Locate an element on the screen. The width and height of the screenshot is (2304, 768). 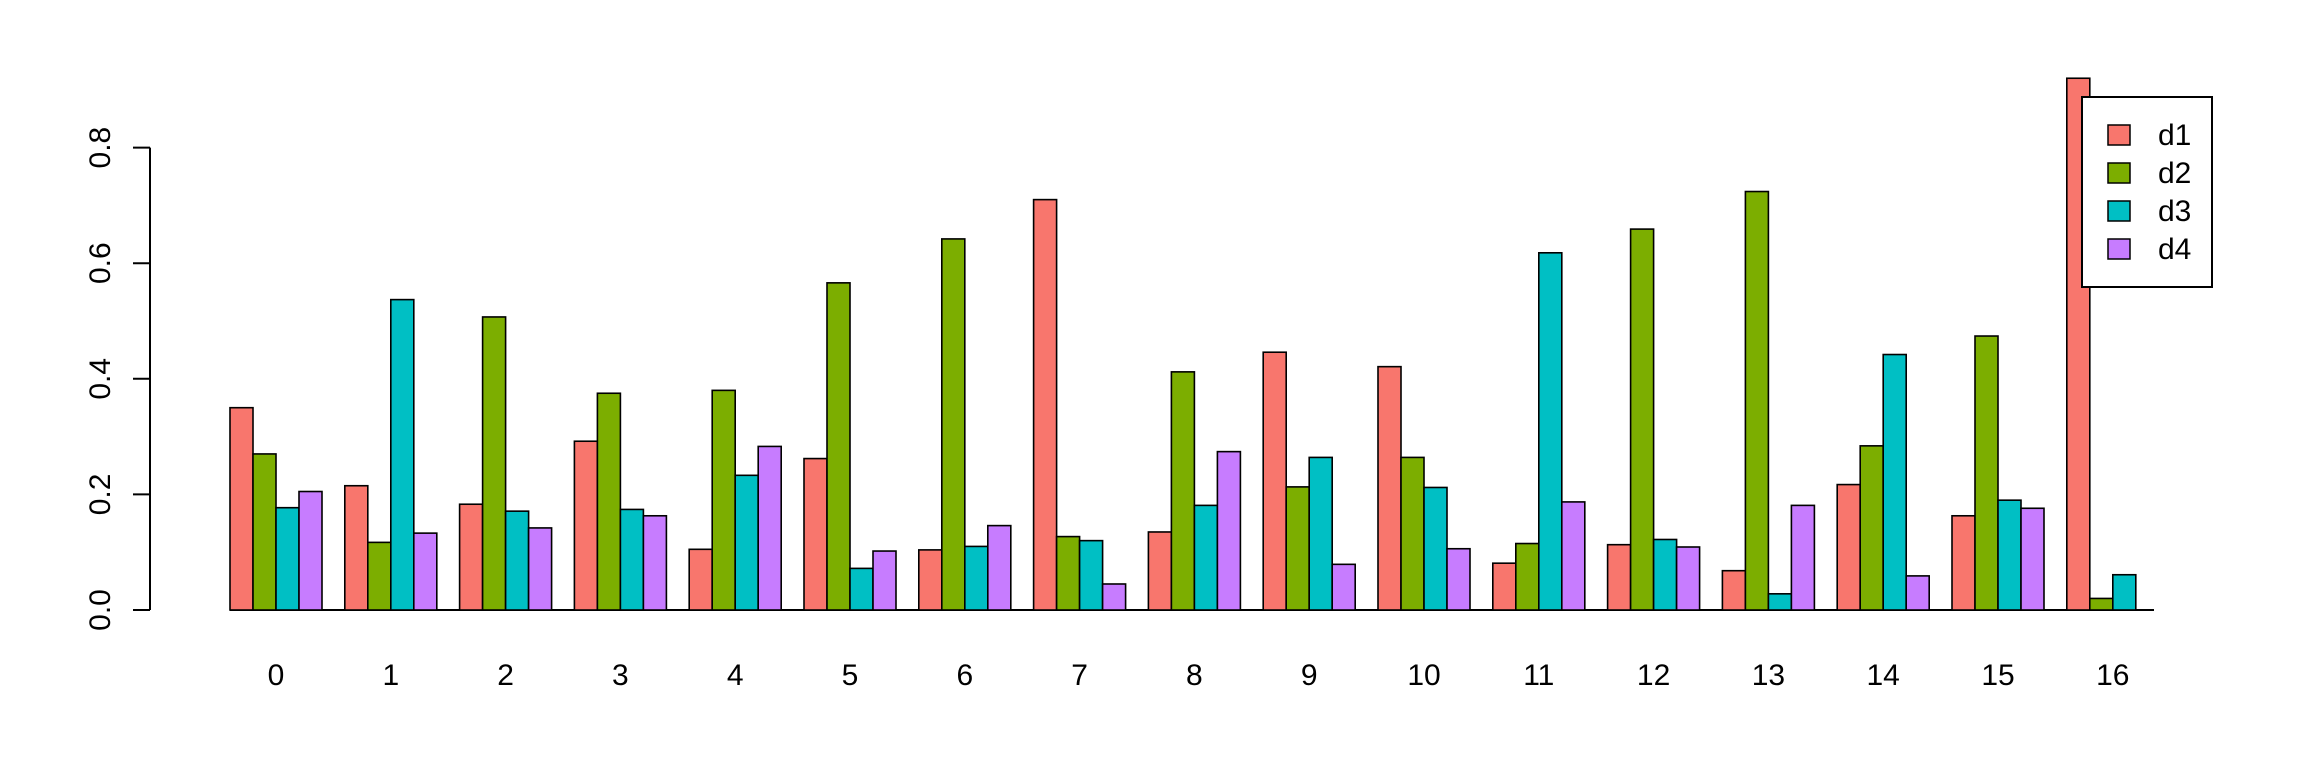
legend-label-d3: d3 is located at coordinates (2174, 211).